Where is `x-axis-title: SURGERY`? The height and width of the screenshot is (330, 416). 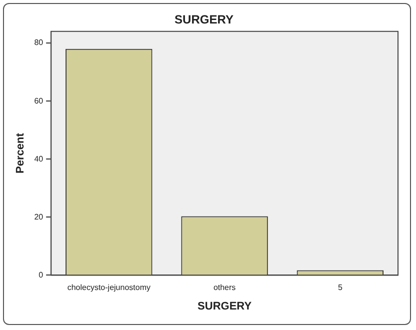 x-axis-title: SURGERY is located at coordinates (225, 306).